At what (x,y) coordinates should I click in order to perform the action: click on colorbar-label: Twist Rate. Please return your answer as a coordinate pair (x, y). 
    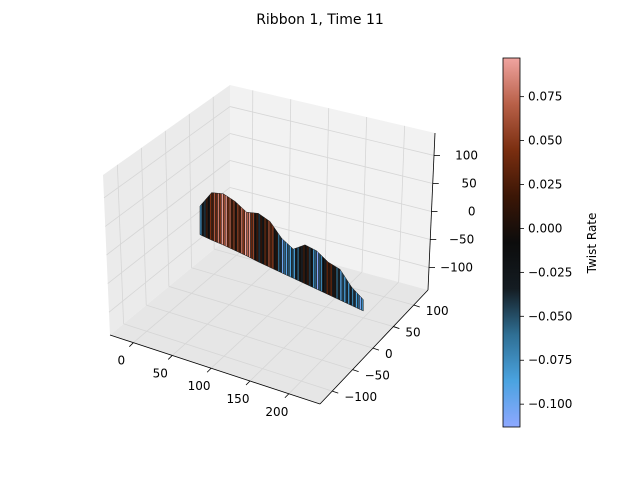
    Looking at the image, I should click on (592, 244).